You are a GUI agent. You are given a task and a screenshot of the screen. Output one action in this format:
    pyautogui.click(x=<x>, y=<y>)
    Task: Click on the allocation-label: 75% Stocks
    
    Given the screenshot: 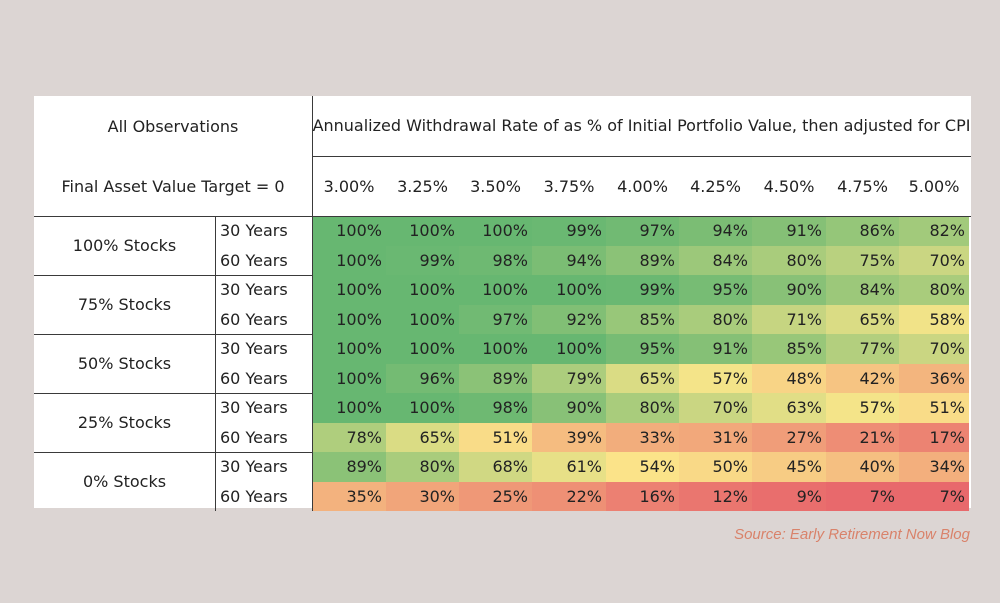 What is the action you would take?
    pyautogui.click(x=124, y=304)
    